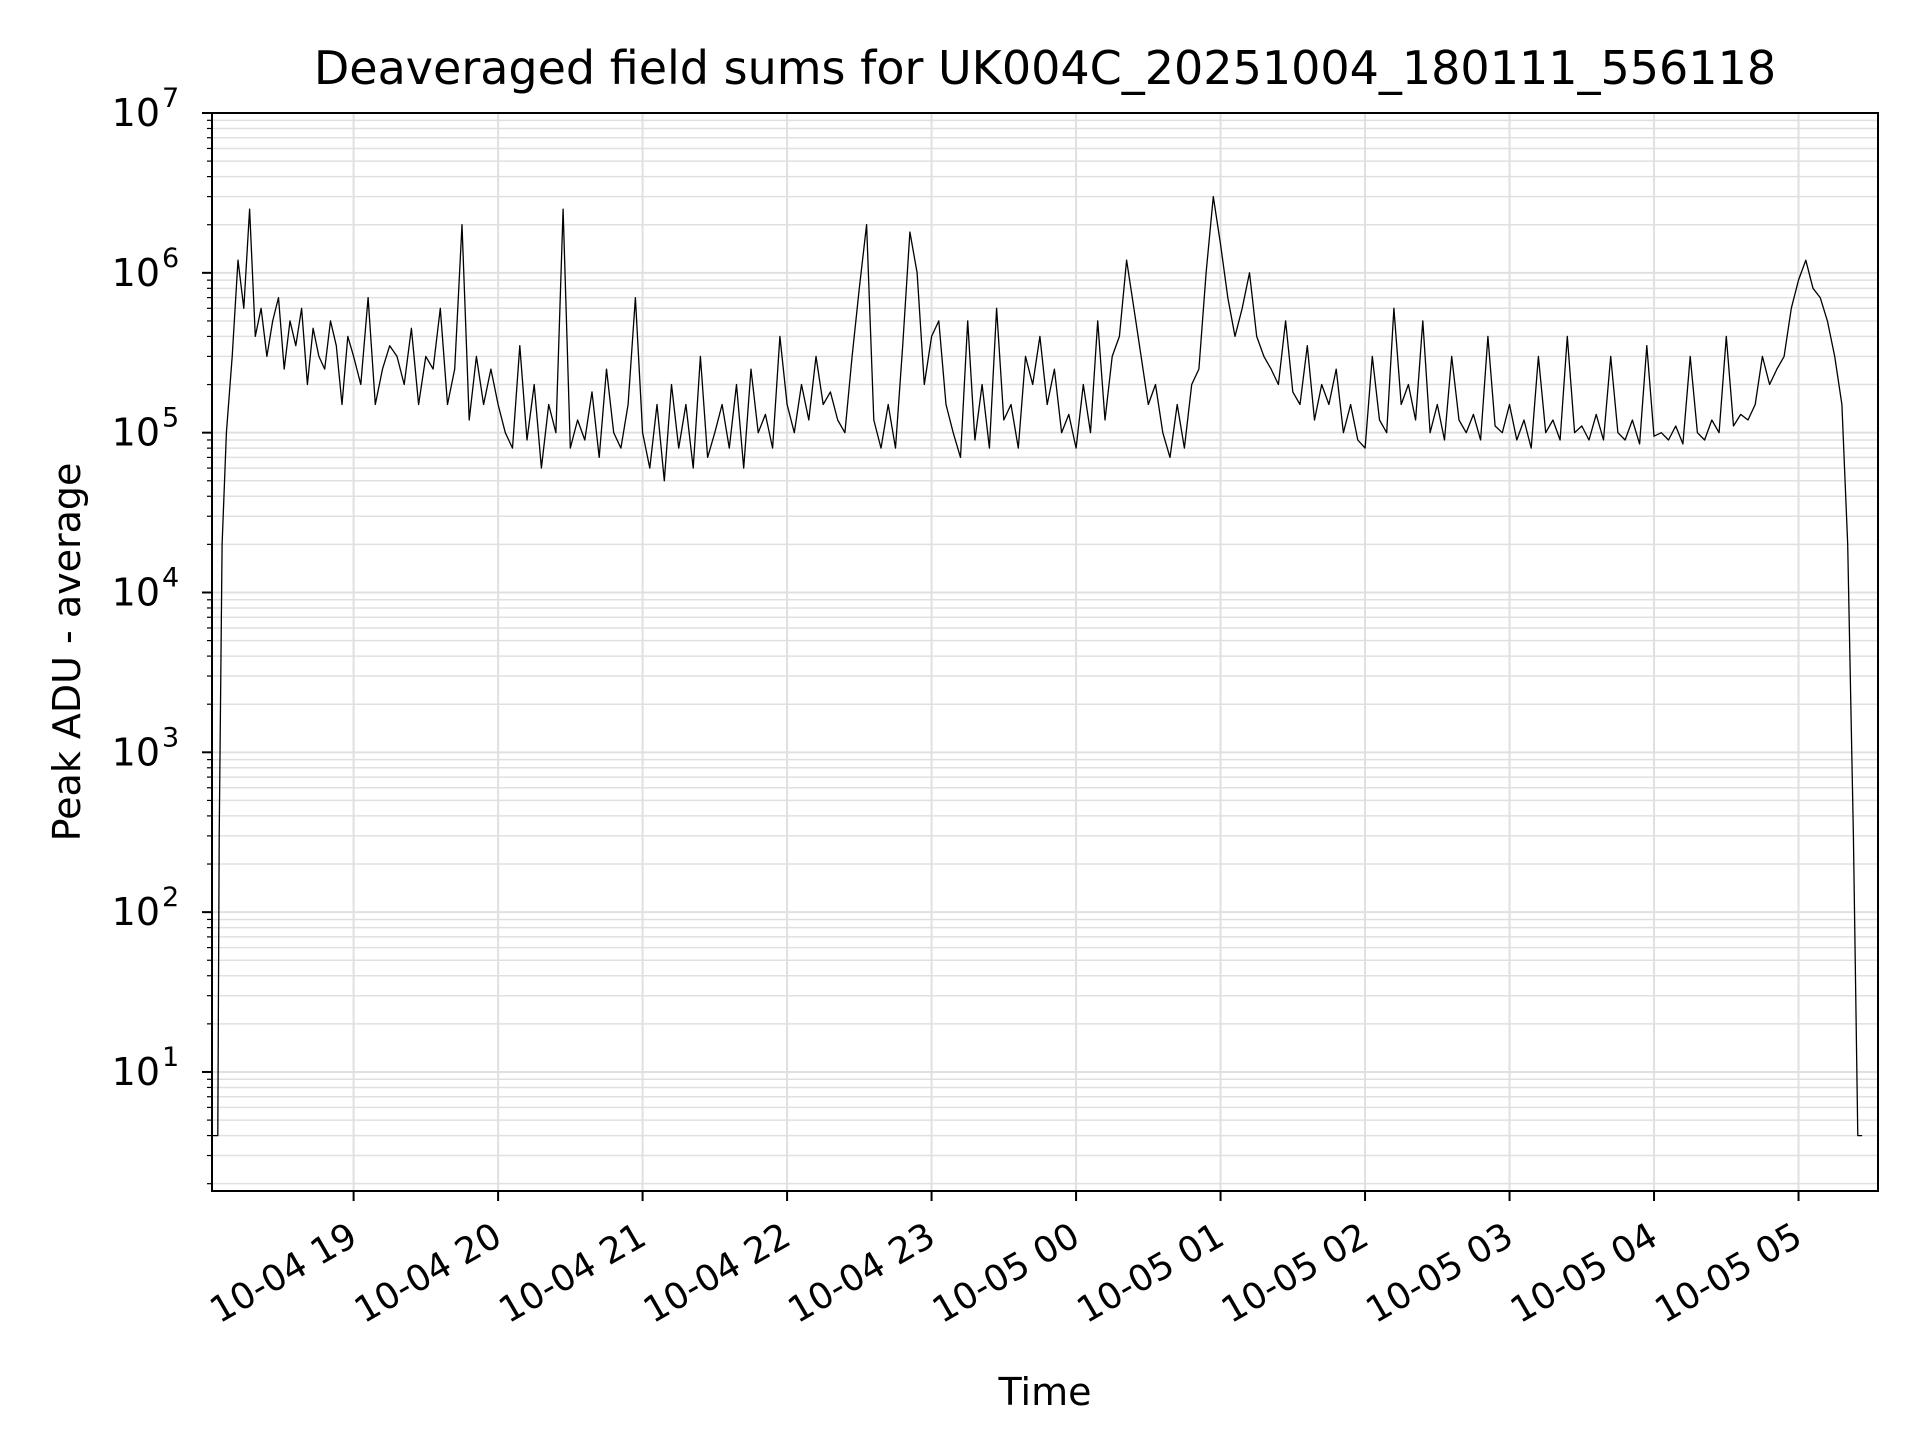 This screenshot has height=1440, width=1920. I want to click on y-axis-label: Peak ADU - average, so click(67, 652).